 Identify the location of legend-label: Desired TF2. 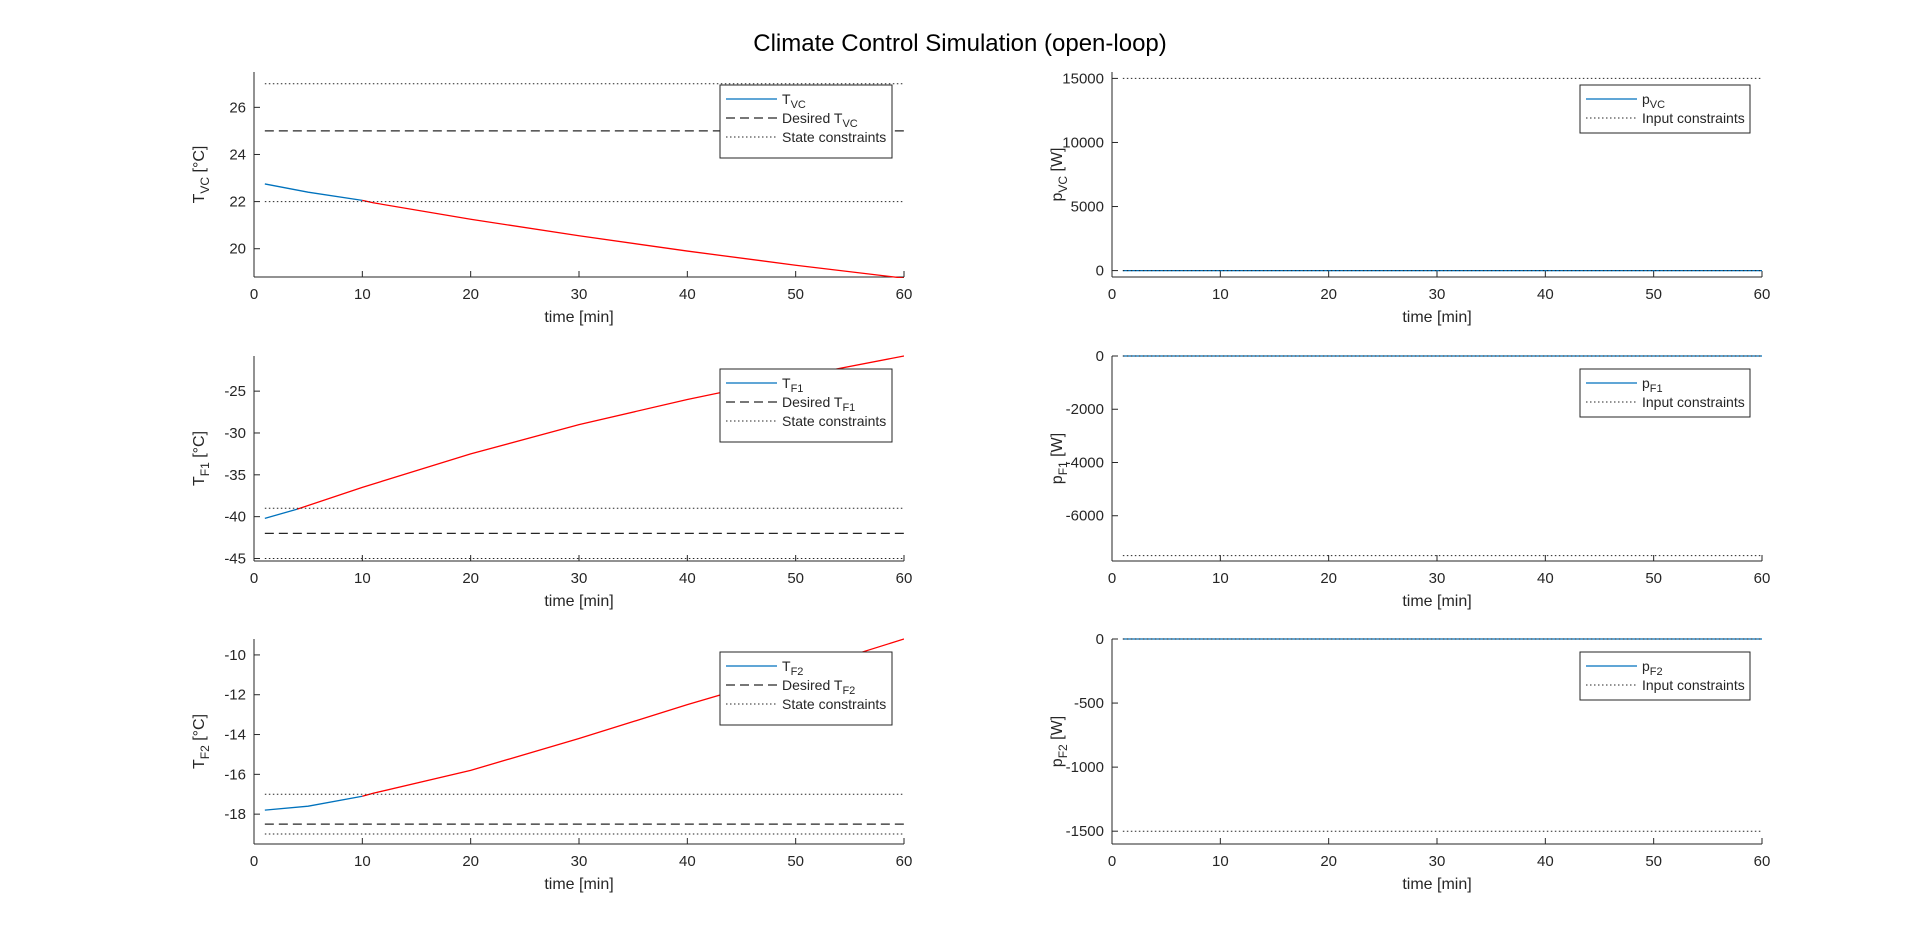
(818, 687).